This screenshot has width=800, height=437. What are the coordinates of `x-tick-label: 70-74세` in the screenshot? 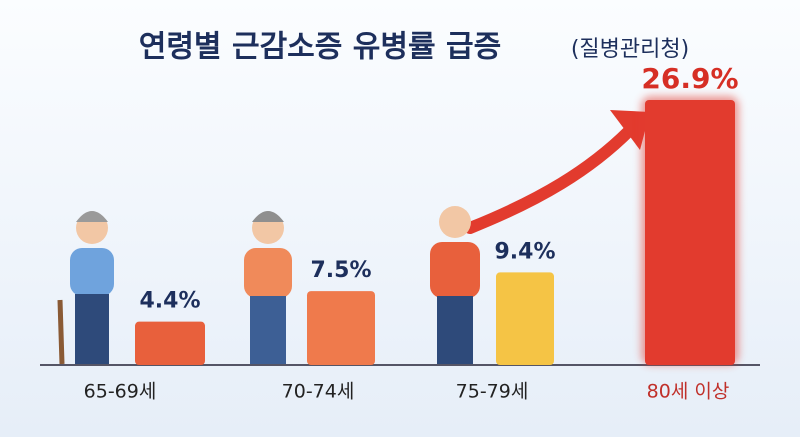 It's located at (318, 392).